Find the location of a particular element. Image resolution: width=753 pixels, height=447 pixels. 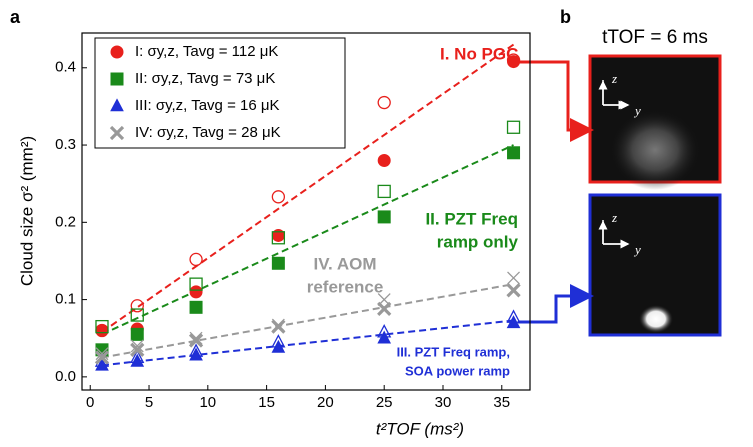

y-axis-label: Cloud size σ² (mm²) is located at coordinates (26, 211).